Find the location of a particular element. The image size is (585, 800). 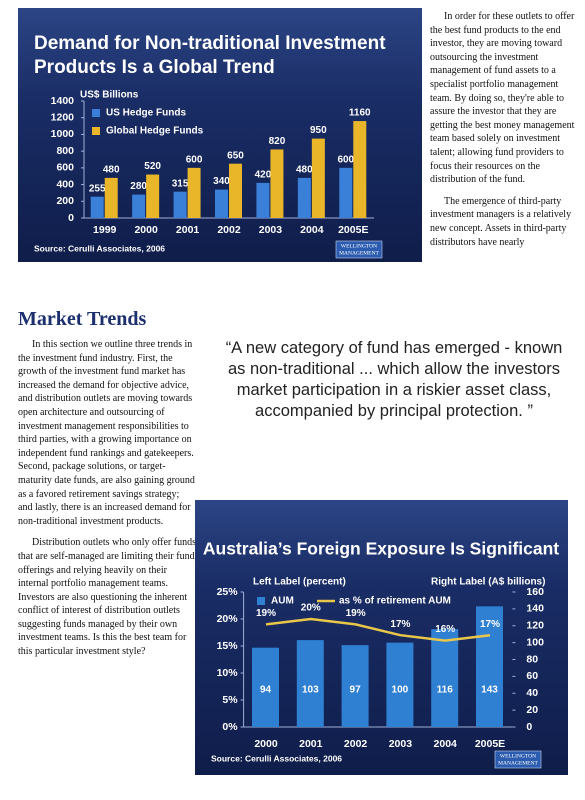

axis-label: US$ Billions is located at coordinates (109, 95).